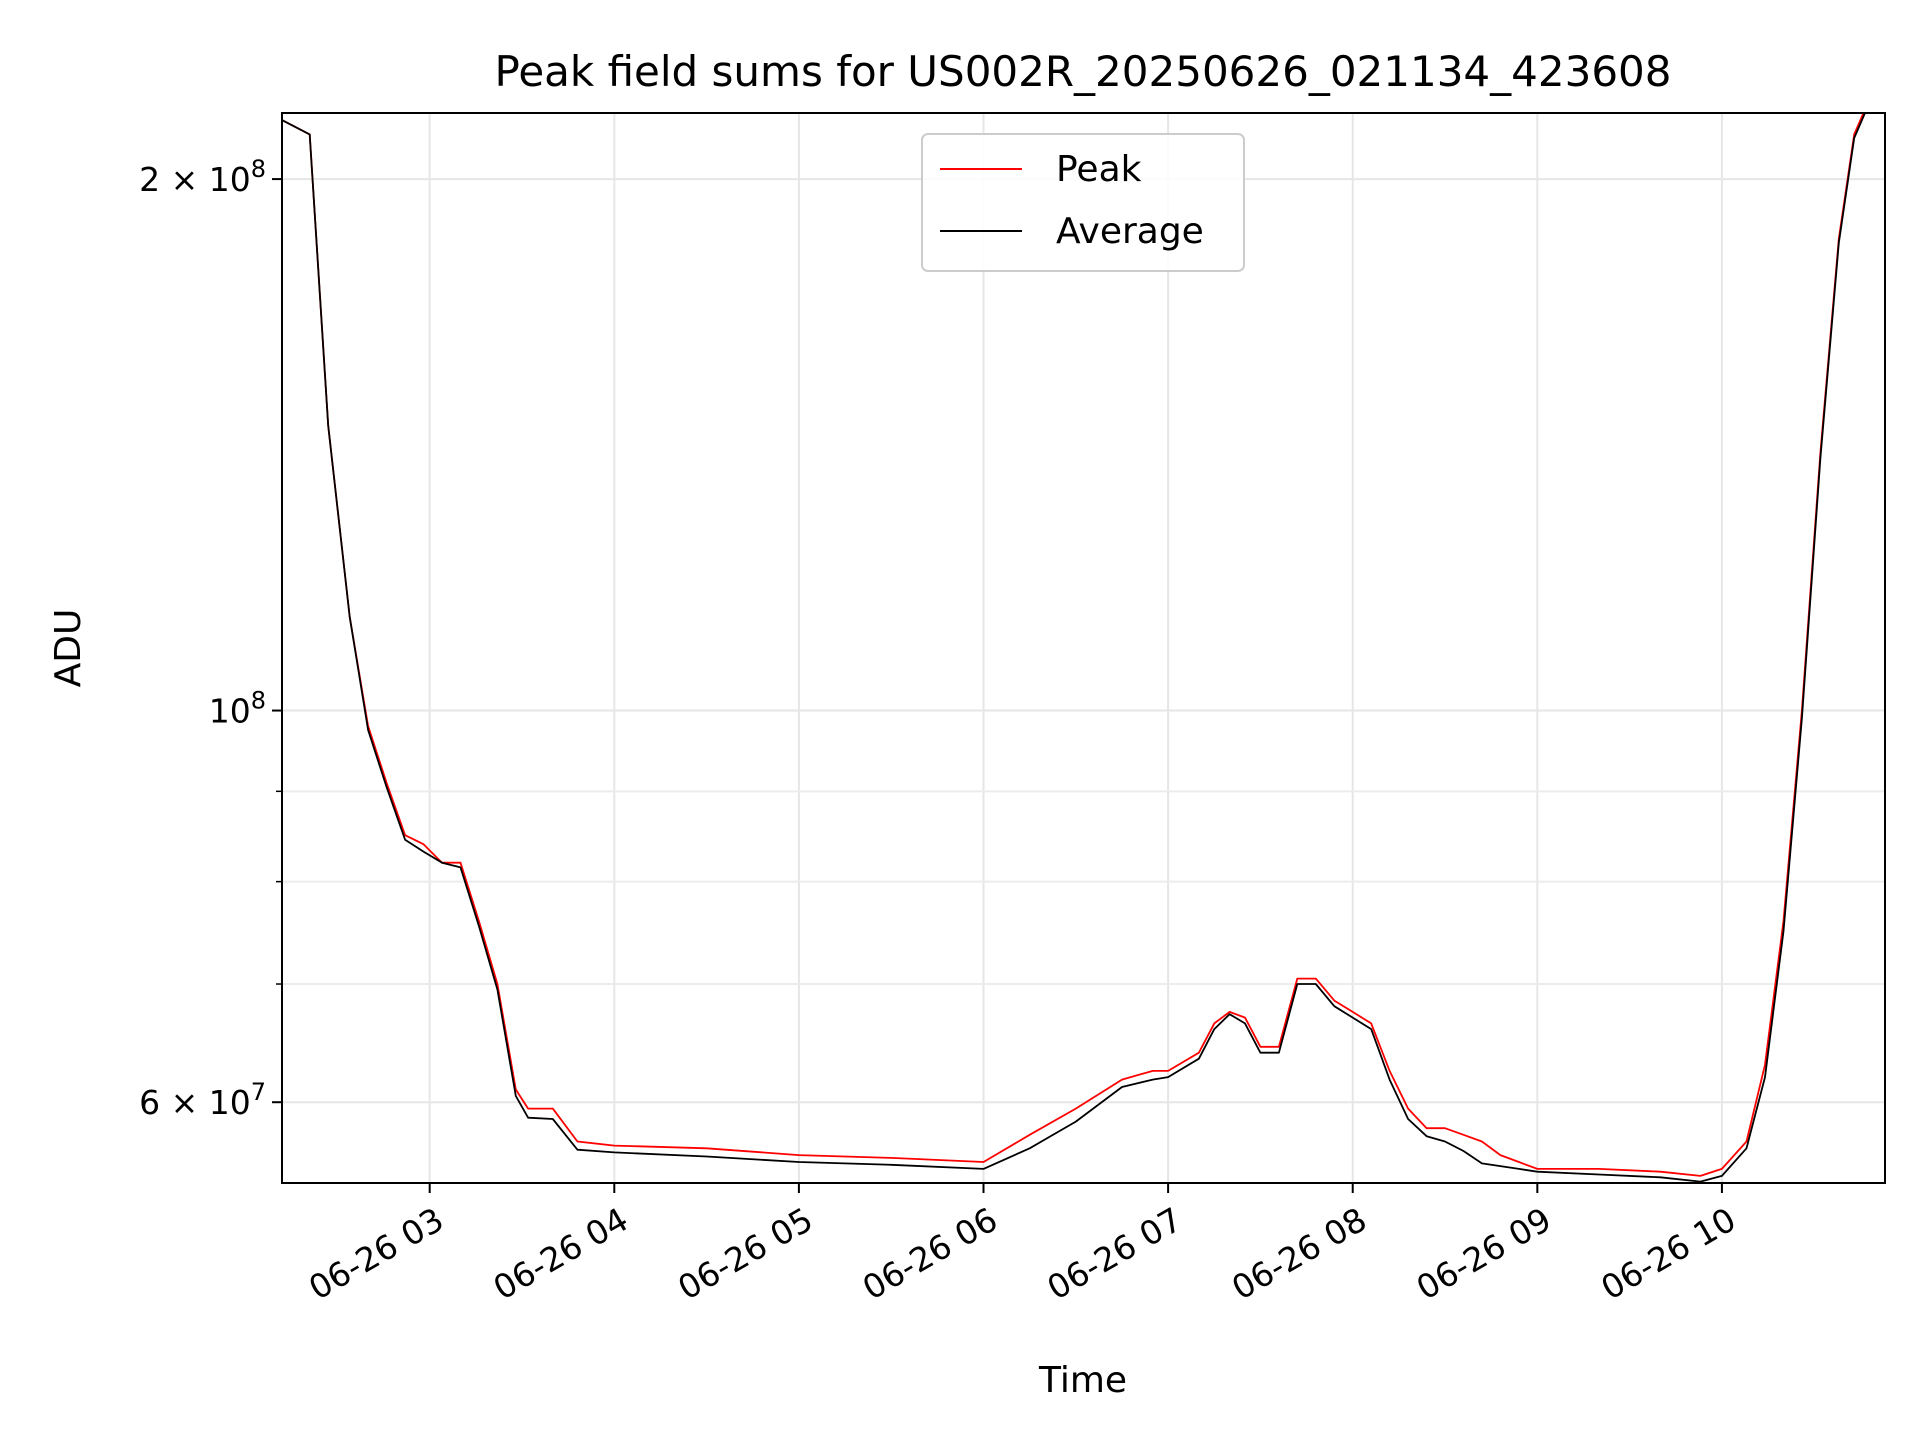 The width and height of the screenshot is (1920, 1440). Describe the element at coordinates (202, 177) in the screenshot. I see `y-tick-label: 2 × 108` at that location.